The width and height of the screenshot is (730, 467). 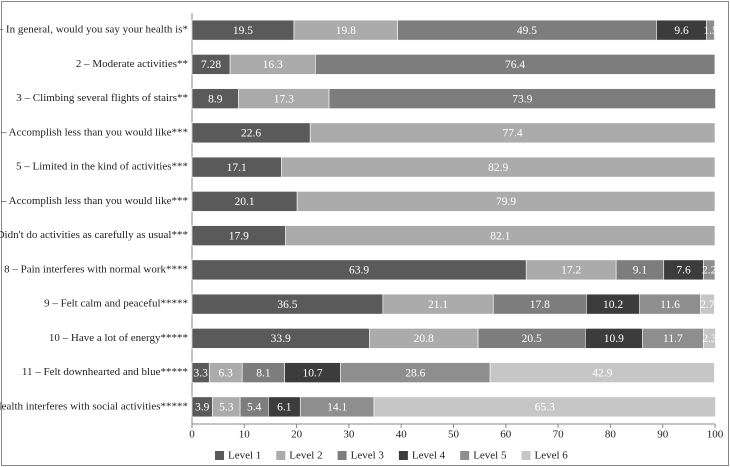 I want to click on value-label: 20.8, so click(x=424, y=339).